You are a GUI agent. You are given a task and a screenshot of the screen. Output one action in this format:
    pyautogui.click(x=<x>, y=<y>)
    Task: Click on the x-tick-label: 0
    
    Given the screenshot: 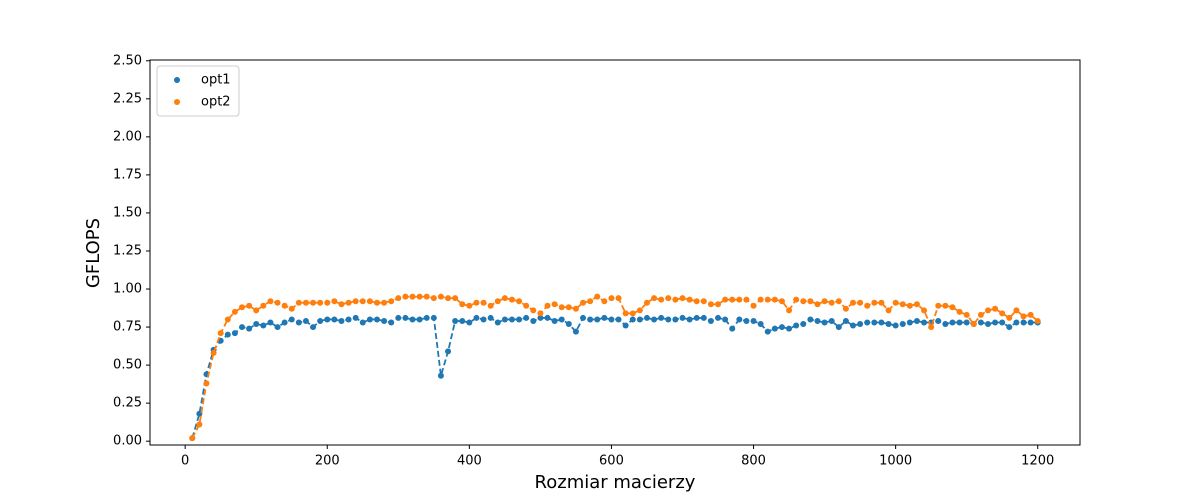 What is the action you would take?
    pyautogui.click(x=185, y=461)
    